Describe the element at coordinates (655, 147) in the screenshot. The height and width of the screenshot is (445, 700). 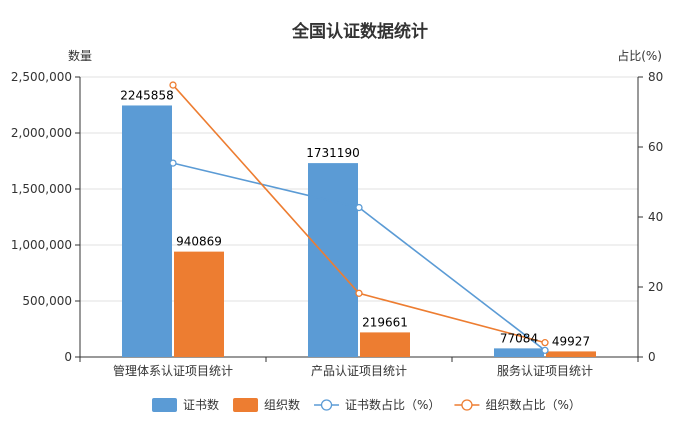
I see `y2-tick-label: 60` at that location.